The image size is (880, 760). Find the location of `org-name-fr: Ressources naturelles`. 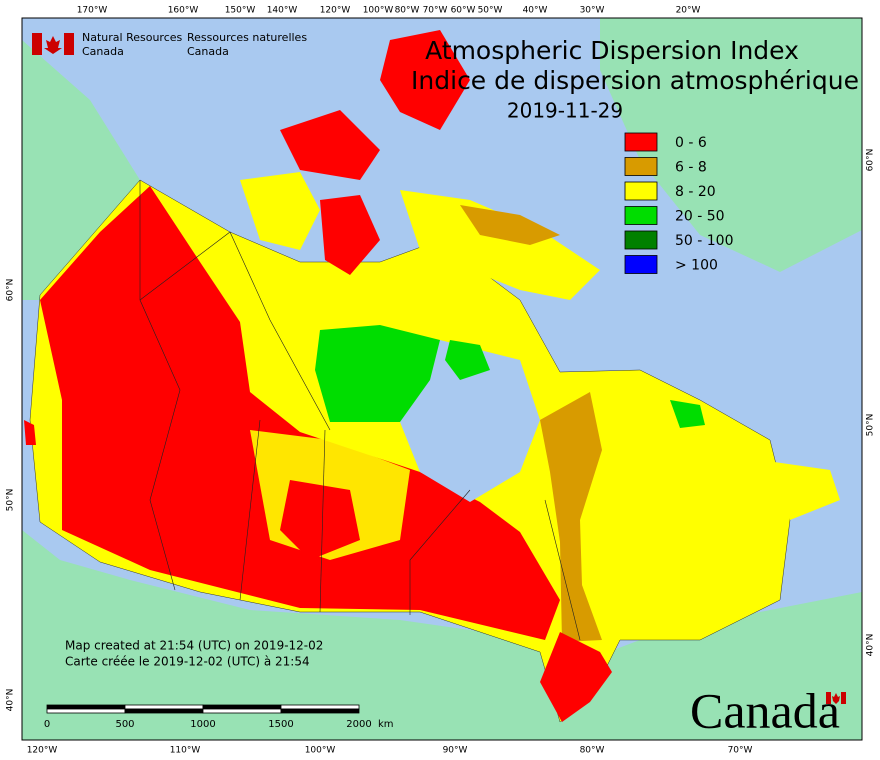

org-name-fr: Ressources naturelles is located at coordinates (247, 37).